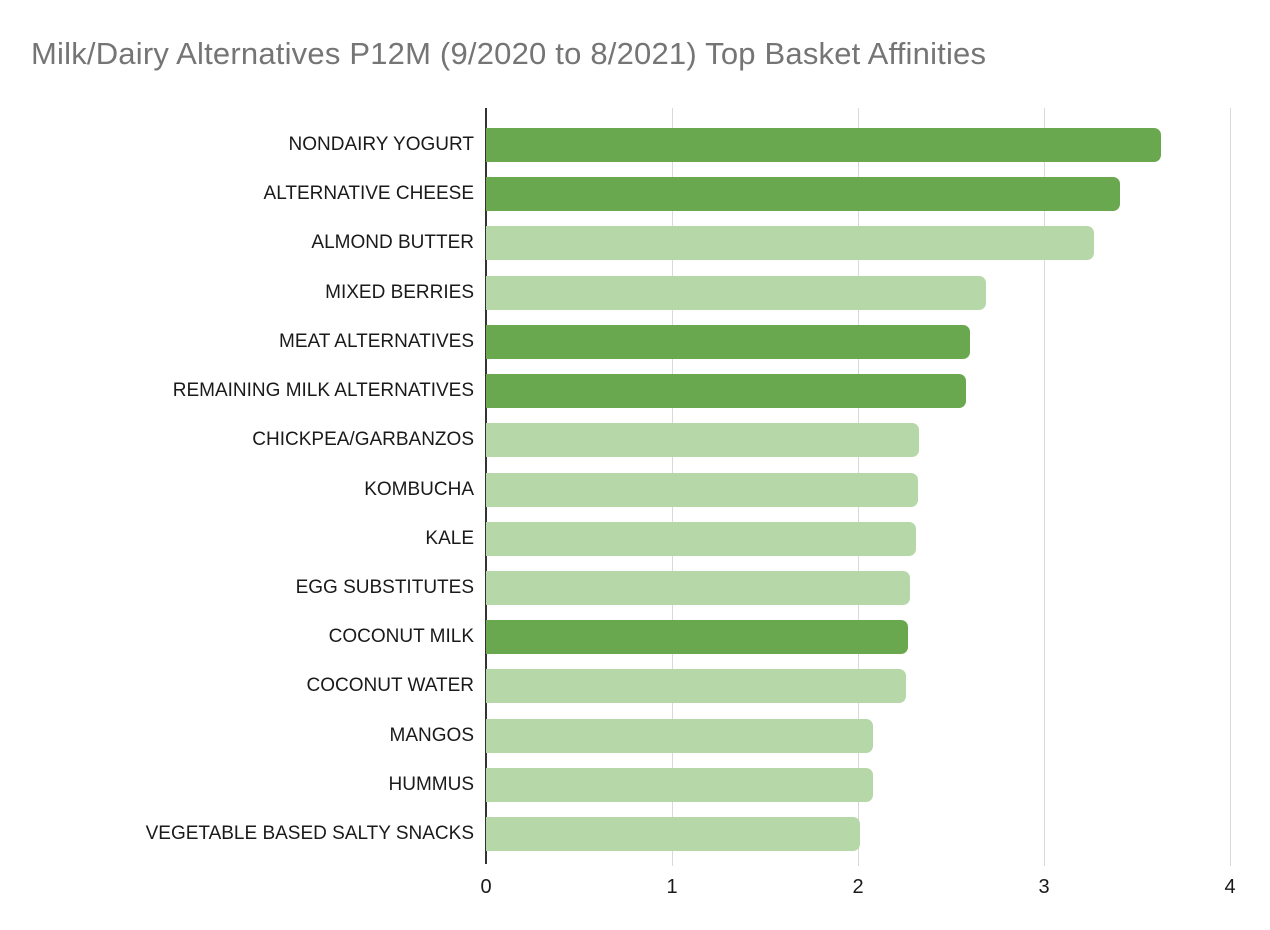 This screenshot has height=930, width=1270. I want to click on category-label: MIXED BERRIES, so click(399, 292).